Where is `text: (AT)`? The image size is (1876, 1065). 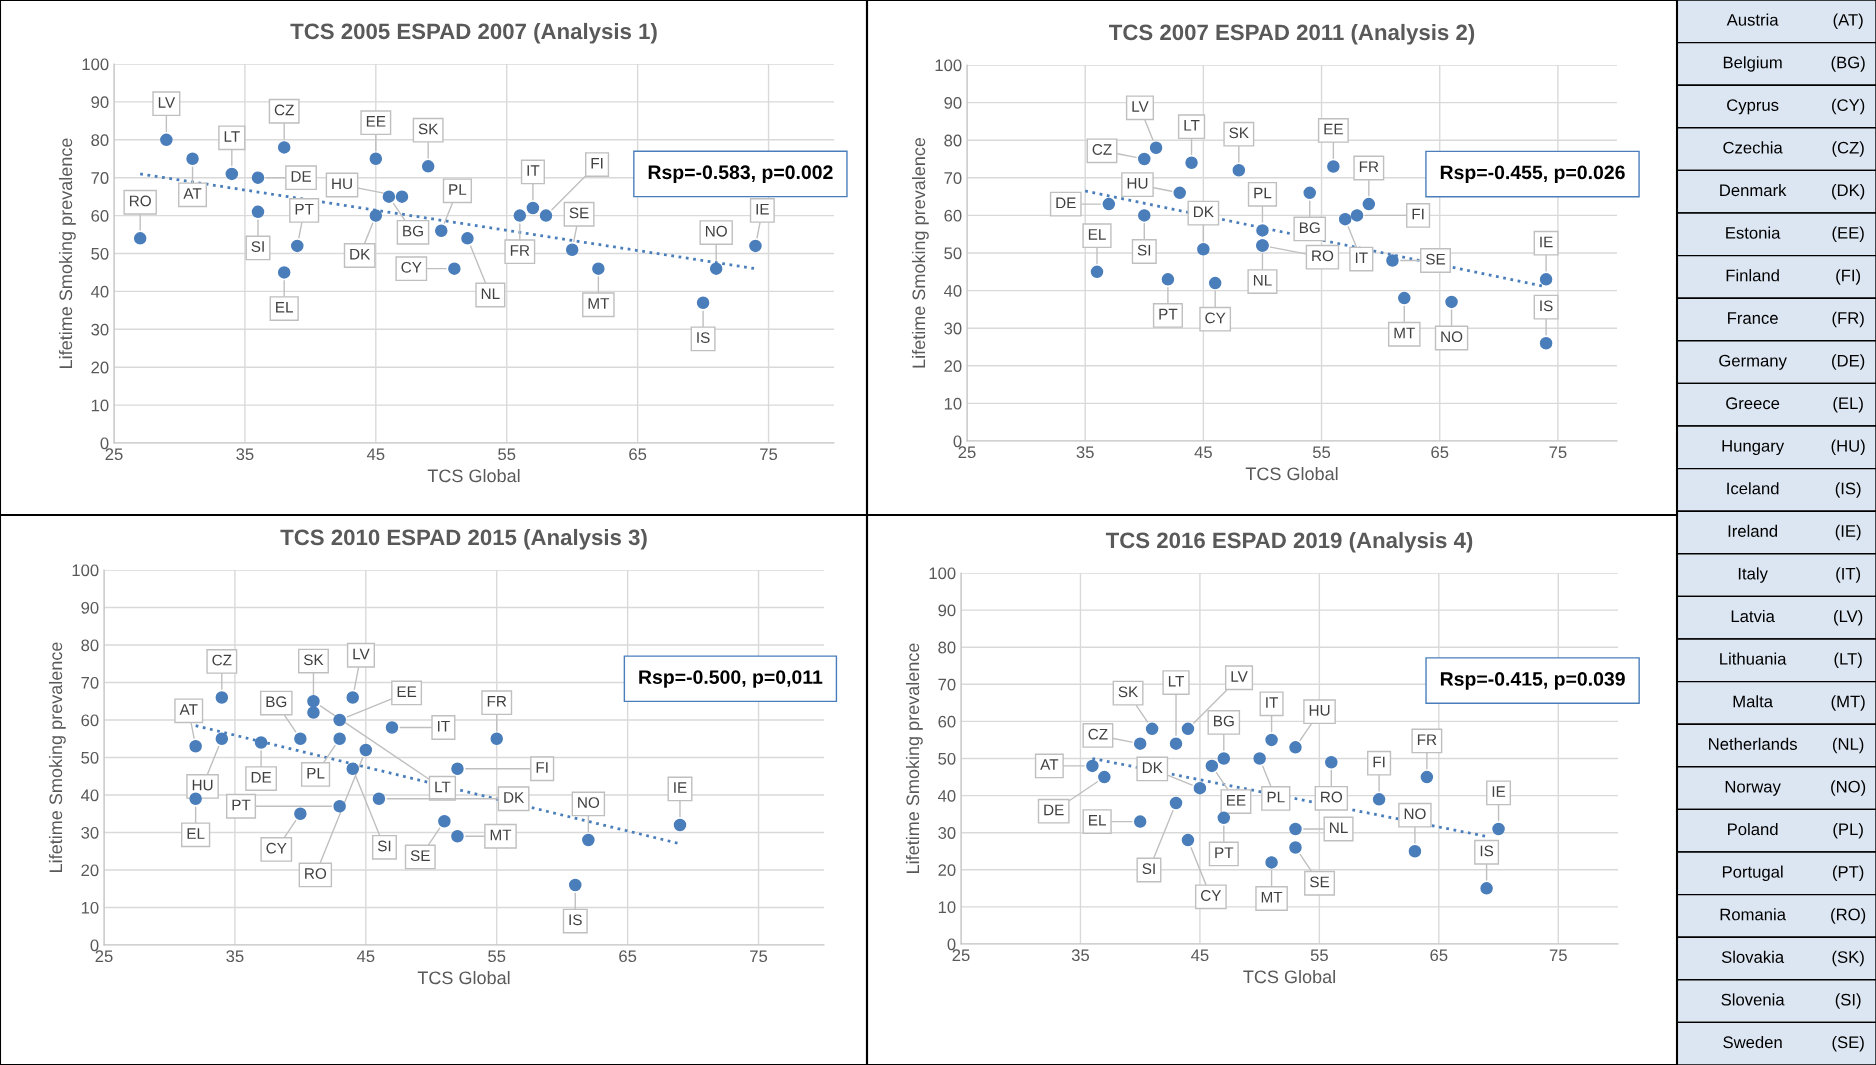
text: (AT) is located at coordinates (1848, 21).